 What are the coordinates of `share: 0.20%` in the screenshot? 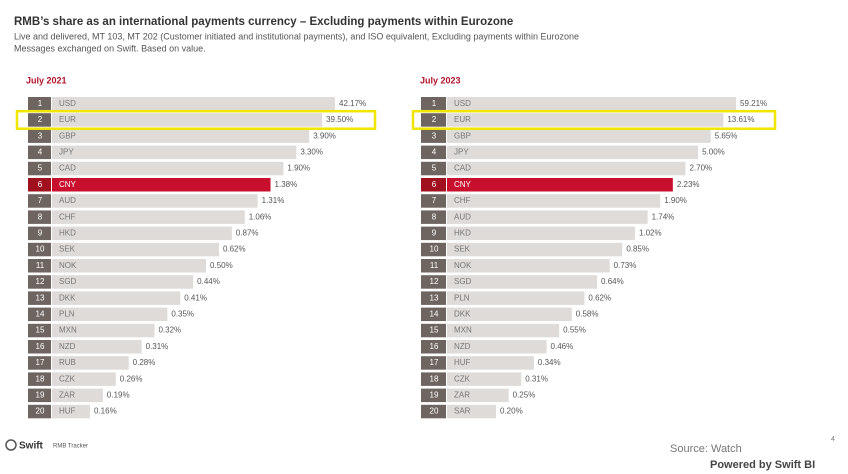 It's located at (511, 411).